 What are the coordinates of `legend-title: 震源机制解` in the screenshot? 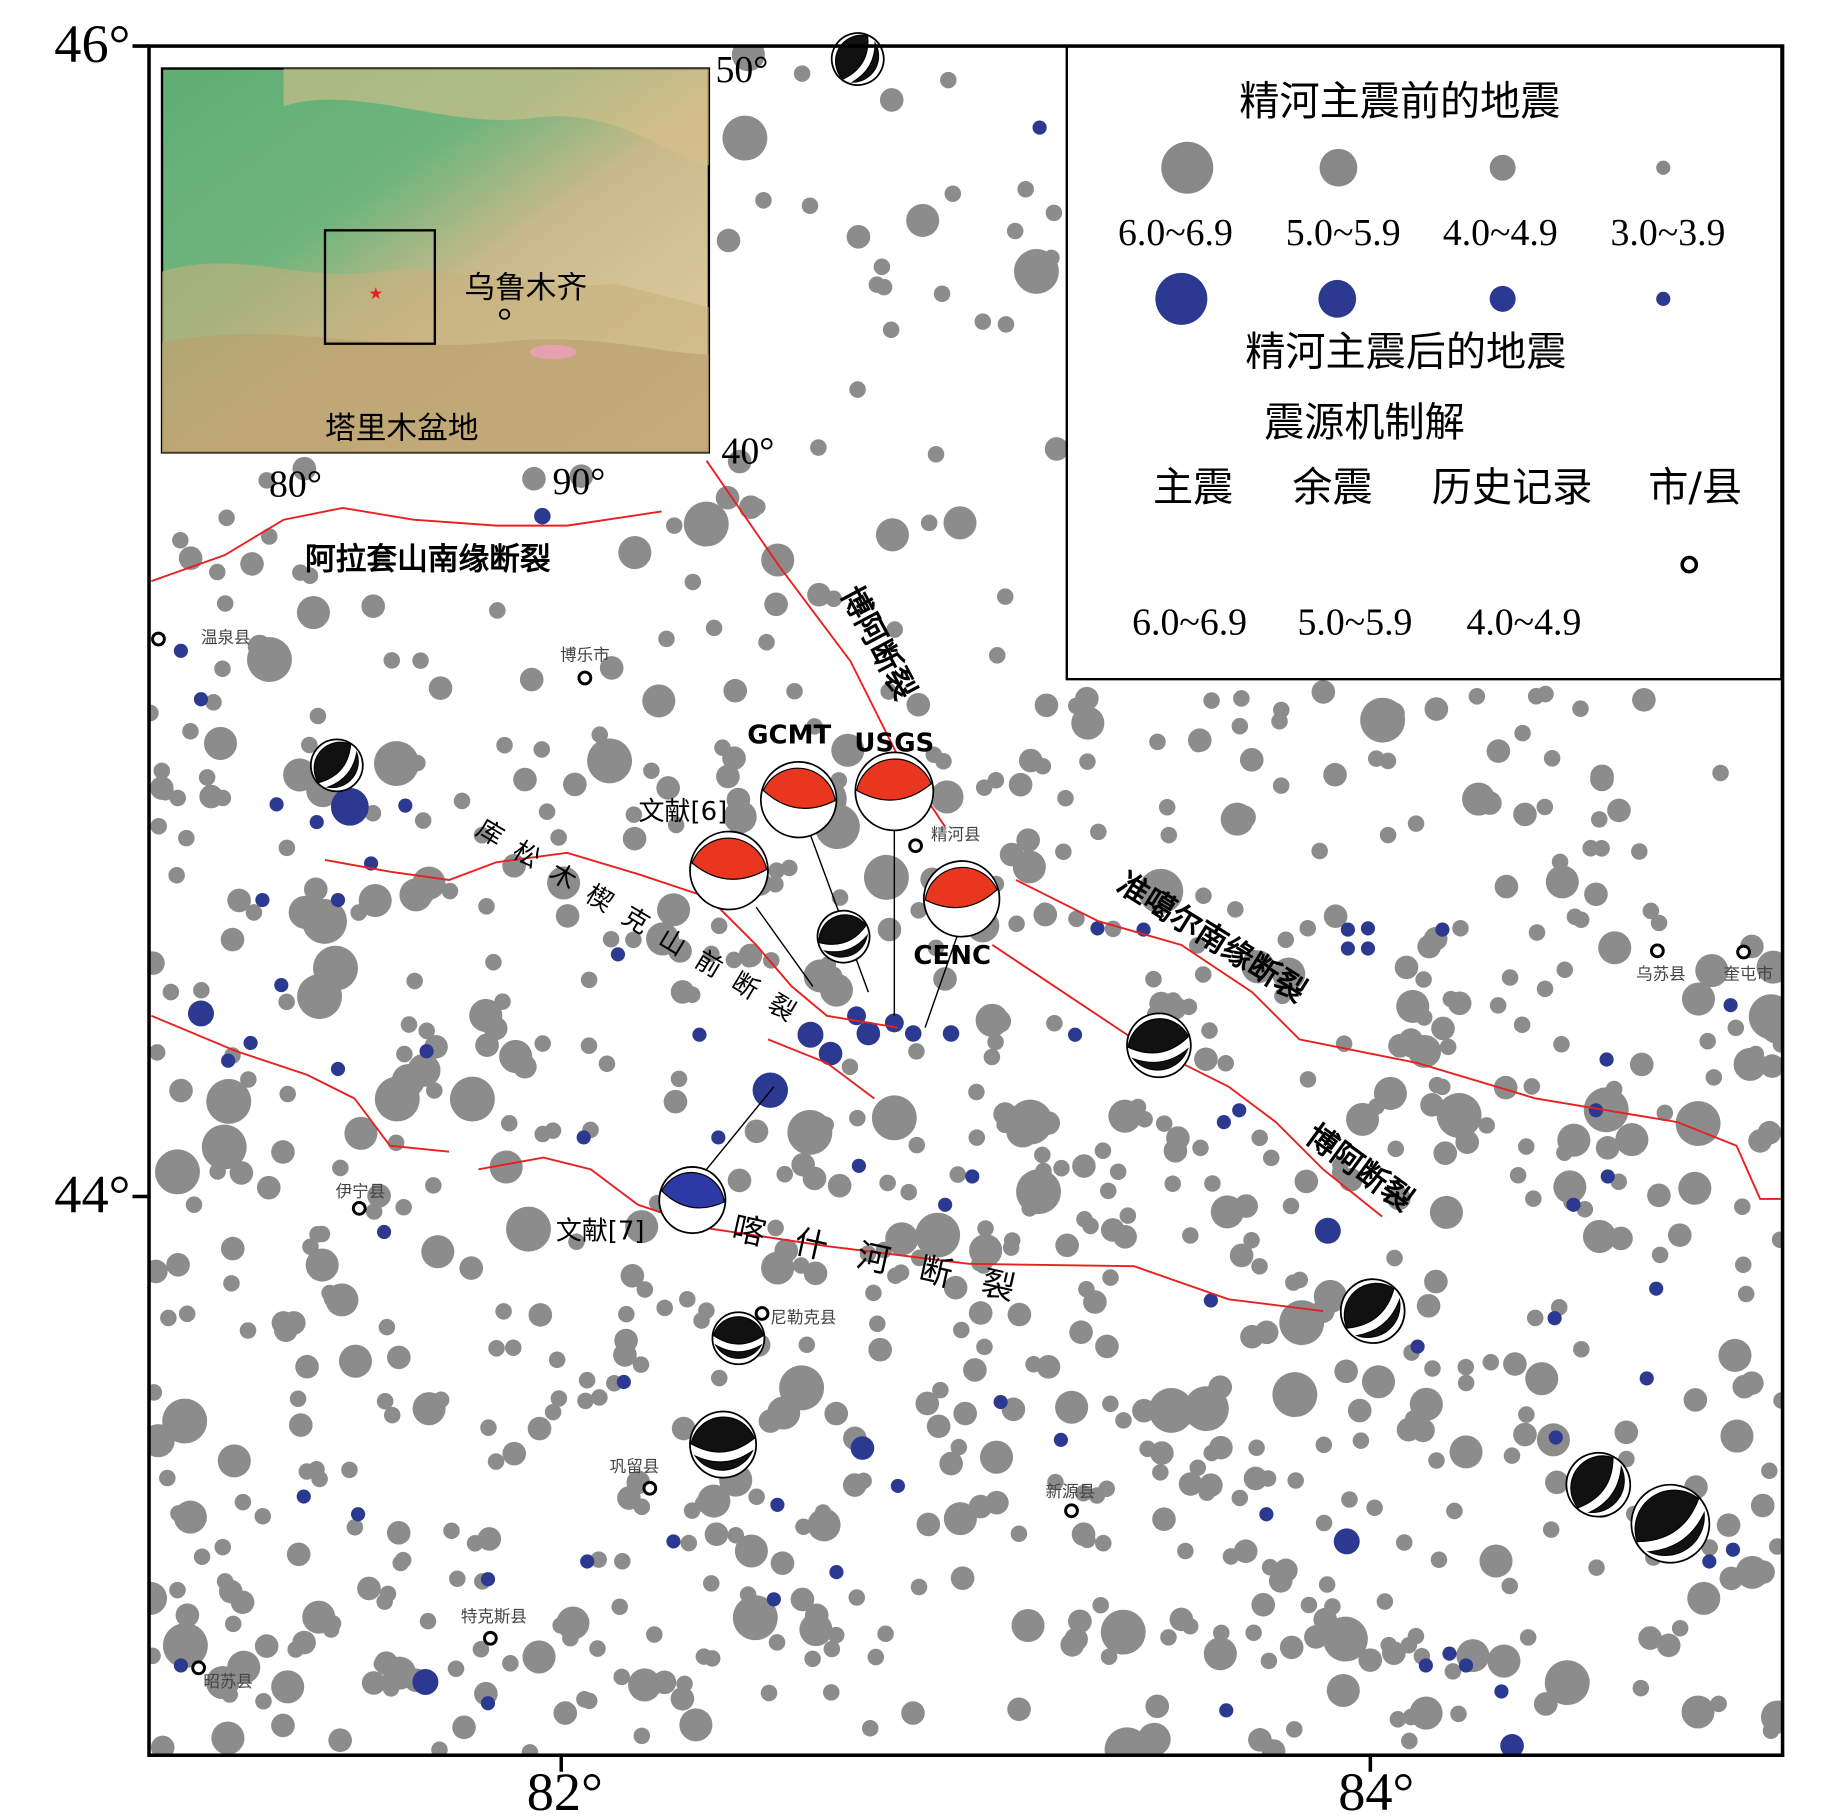 It's located at (1364, 423).